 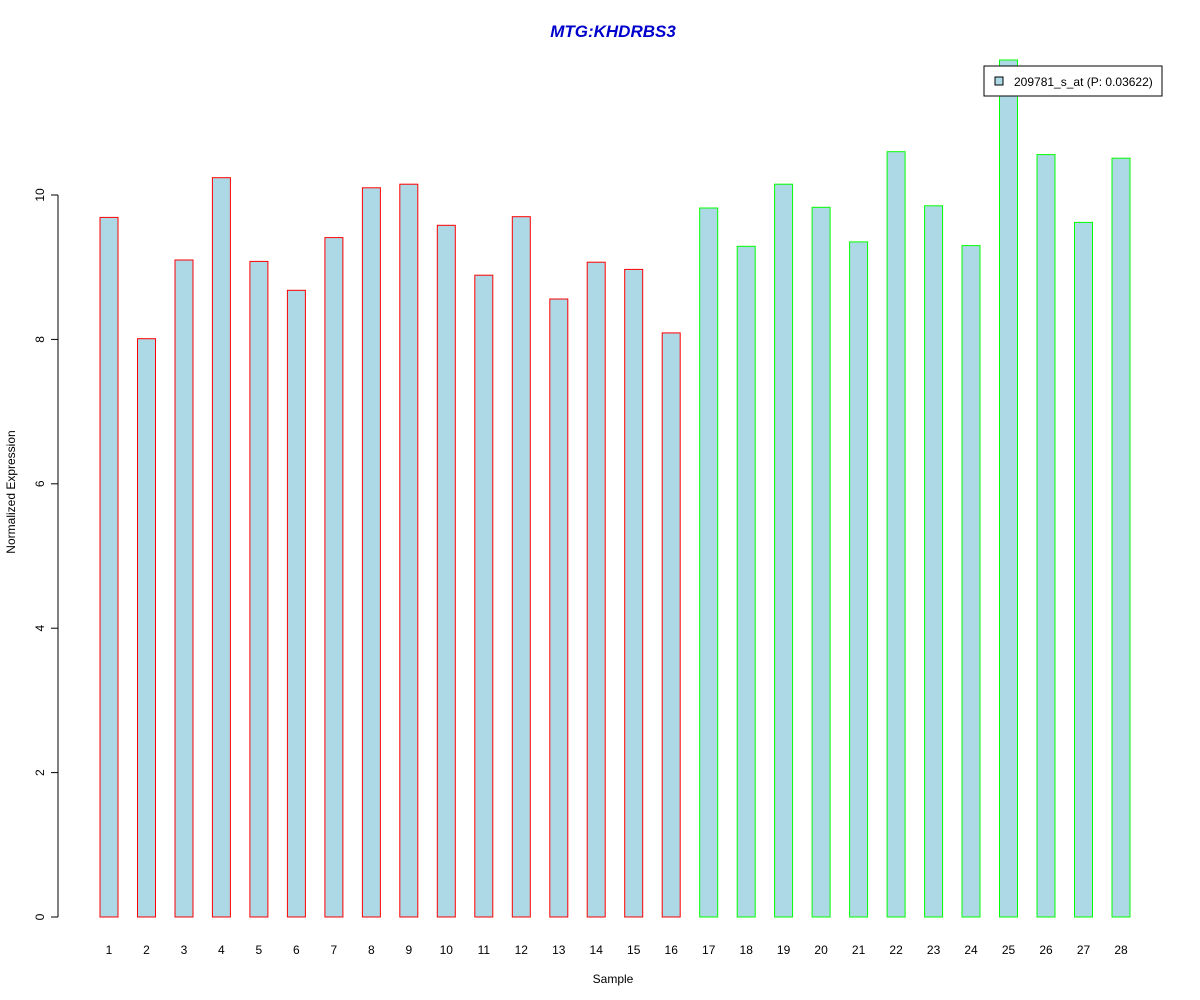 What do you see at coordinates (40, 628) in the screenshot?
I see `y-tick-label: 4` at bounding box center [40, 628].